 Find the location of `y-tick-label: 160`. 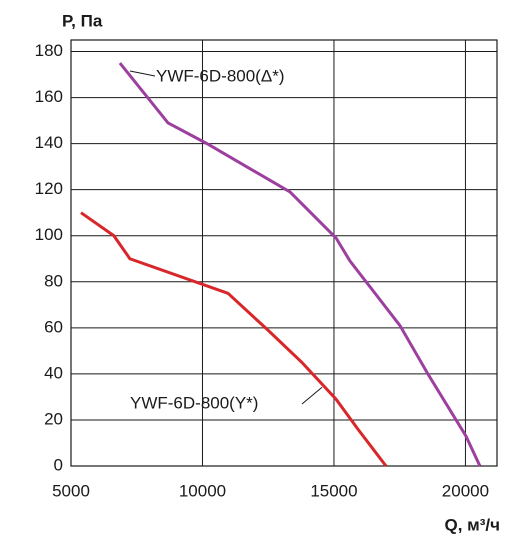

y-tick-label: 160 is located at coordinates (49, 96).